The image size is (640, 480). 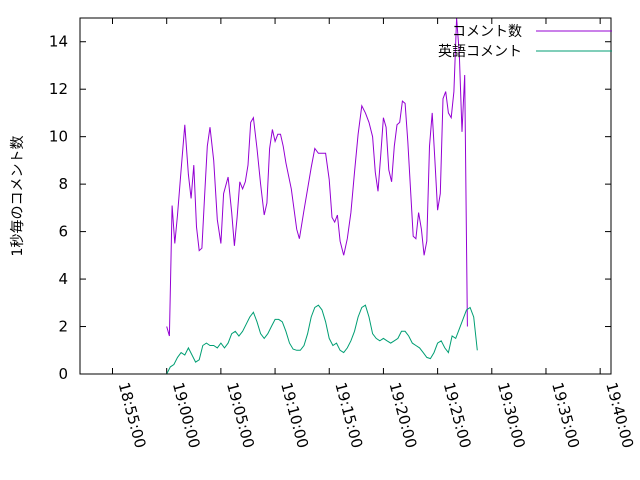 What do you see at coordinates (480, 51) in the screenshot?
I see `legend-label: 英語コメント` at bounding box center [480, 51].